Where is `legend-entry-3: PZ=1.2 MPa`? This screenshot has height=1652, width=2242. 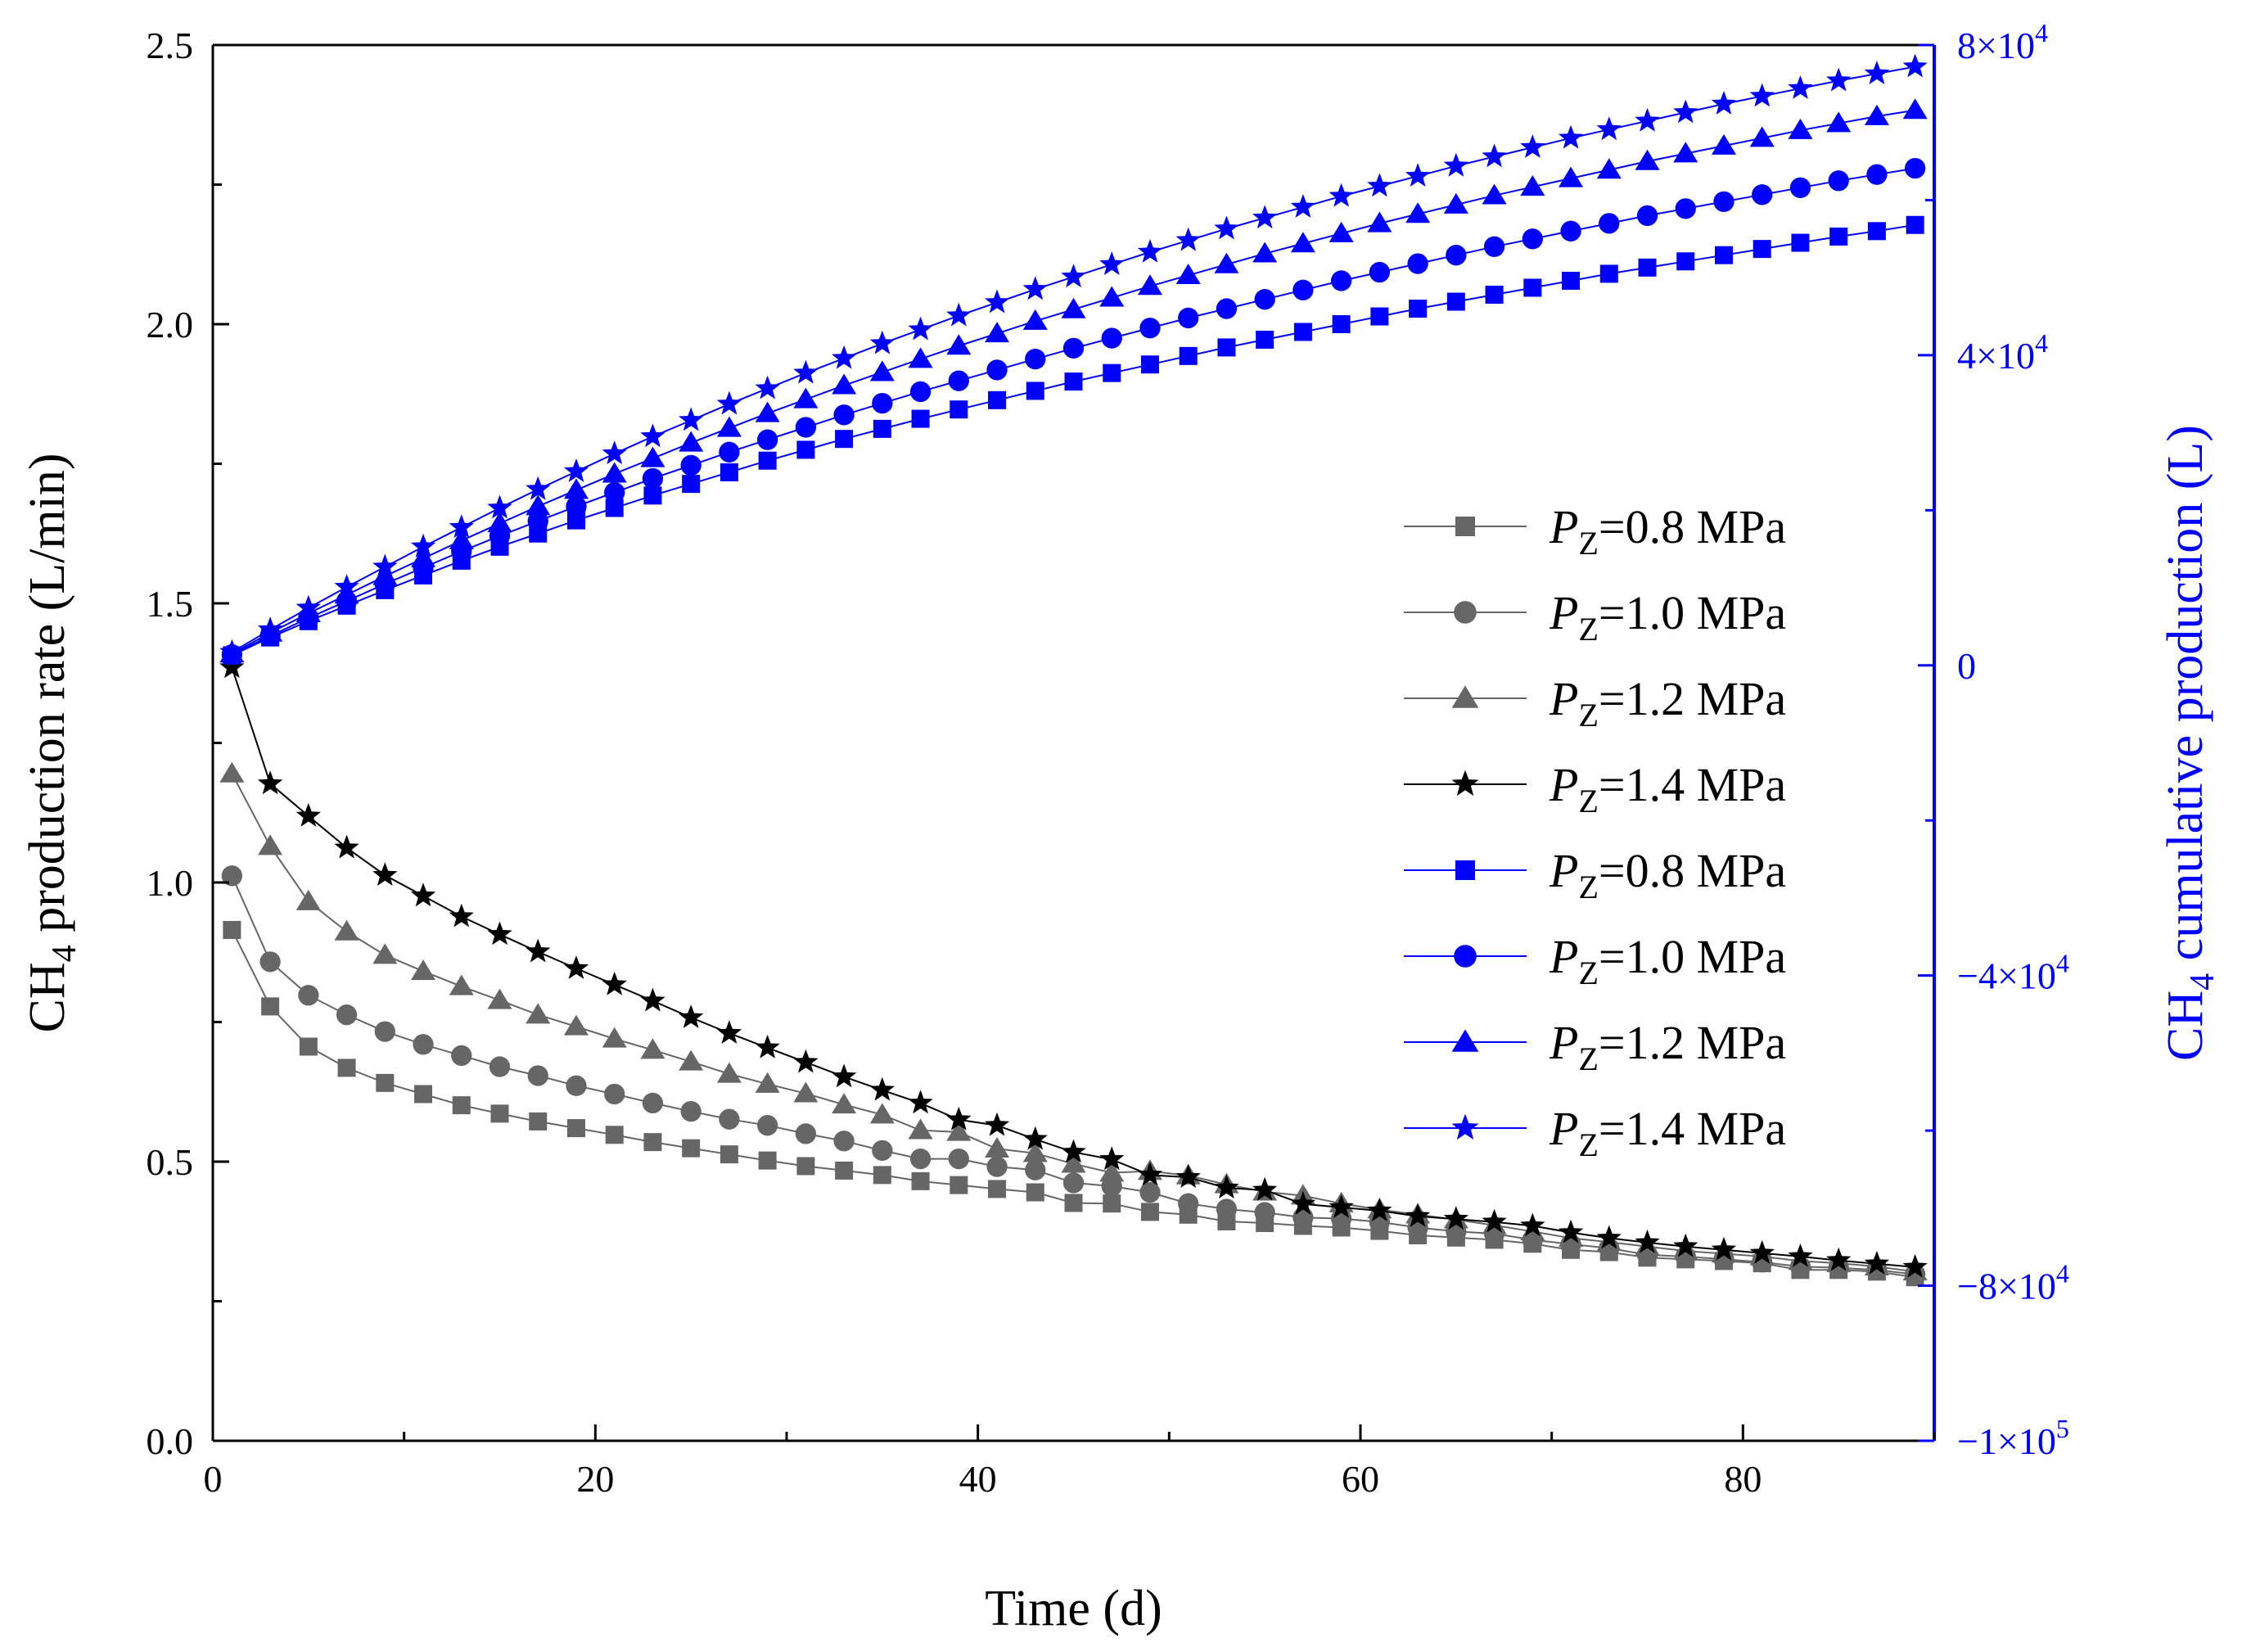
legend-entry-3: PZ=1.2 MPa is located at coordinates (1595, 702).